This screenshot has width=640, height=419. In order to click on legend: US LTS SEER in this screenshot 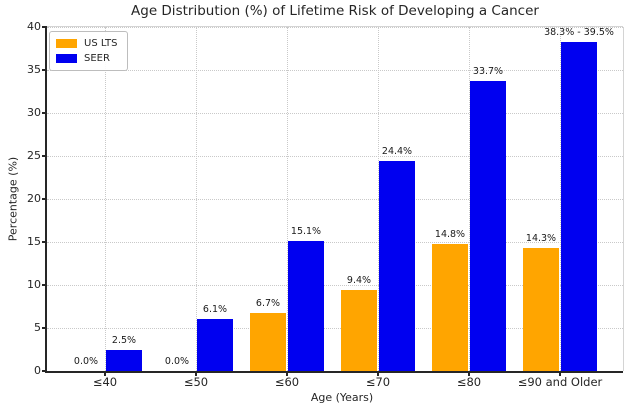, I will do `click(88, 51)`.